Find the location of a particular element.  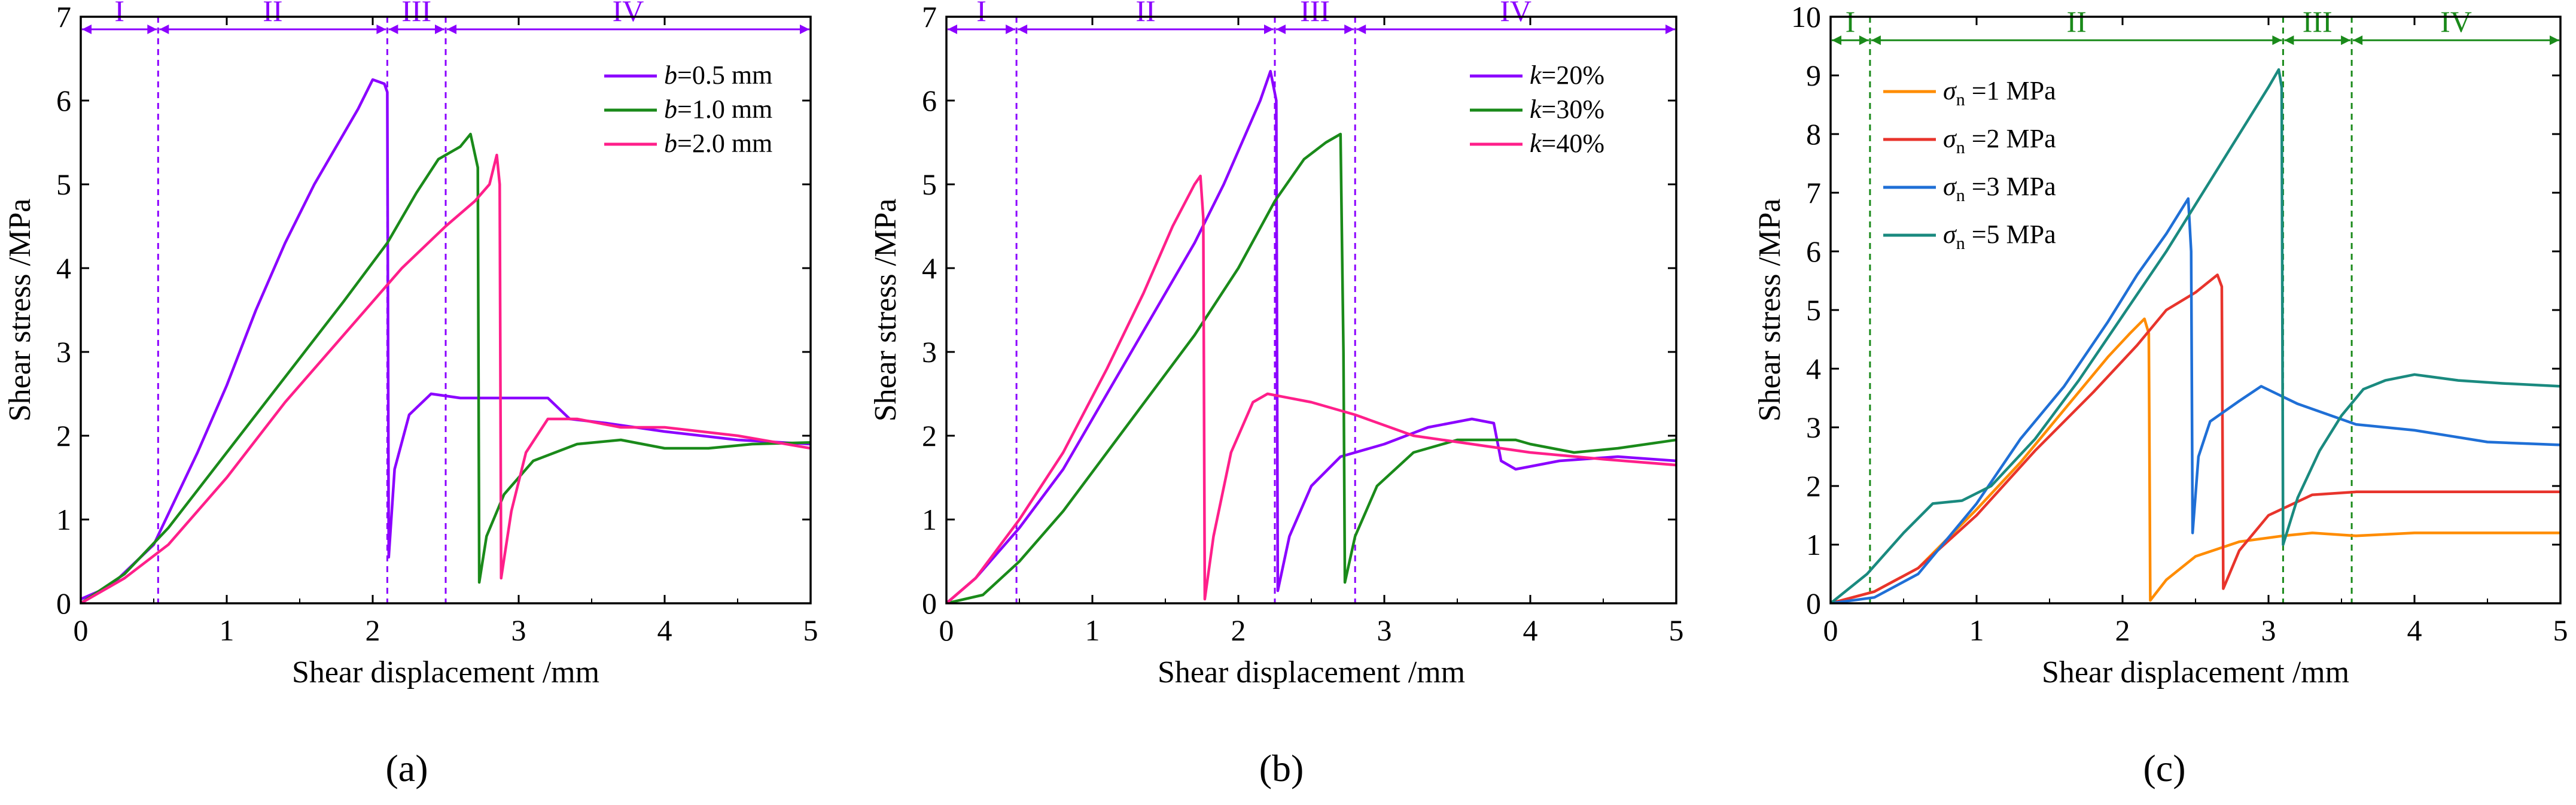

legend-entry-c-1: σn =2 MPa is located at coordinates (1999, 140).